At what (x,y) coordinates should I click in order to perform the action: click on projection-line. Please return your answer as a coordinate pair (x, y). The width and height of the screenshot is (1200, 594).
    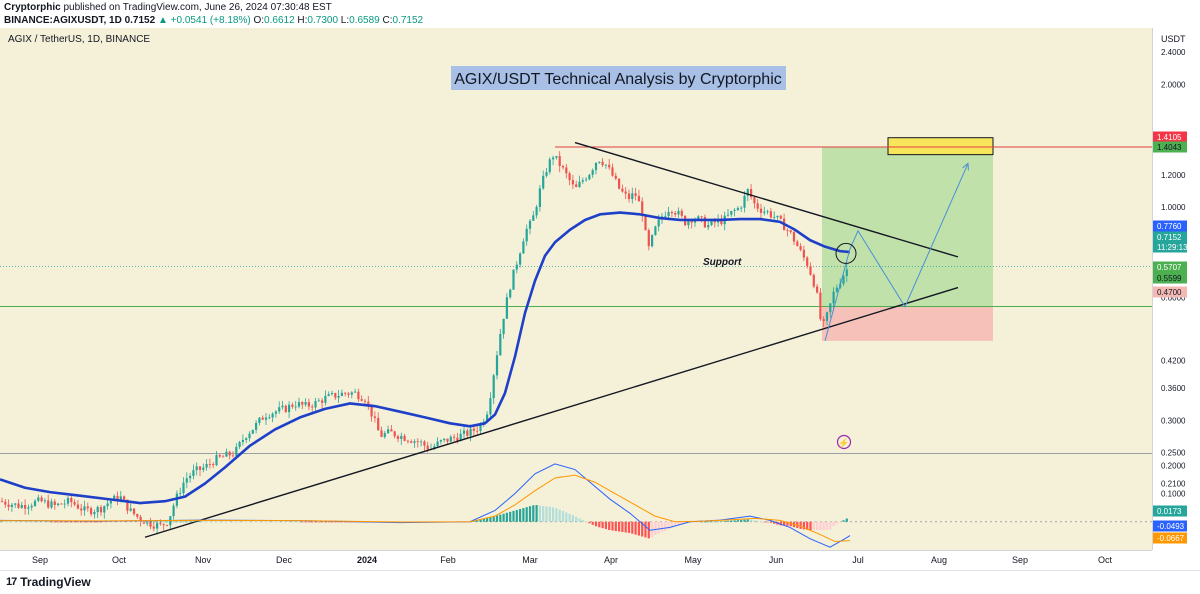
    Looking at the image, I should click on (896, 252).